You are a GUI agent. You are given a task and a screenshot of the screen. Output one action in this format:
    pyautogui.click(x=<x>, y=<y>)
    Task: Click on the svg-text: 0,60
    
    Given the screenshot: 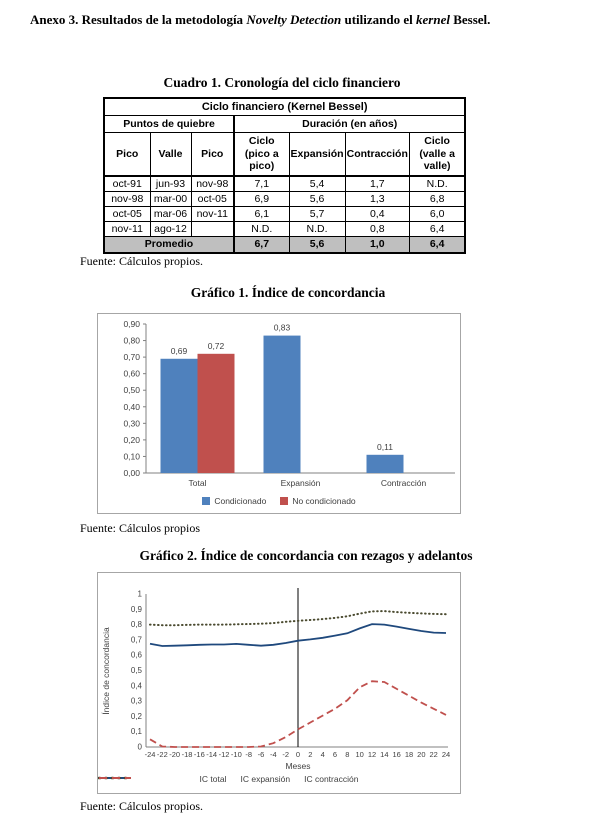 What is the action you would take?
    pyautogui.click(x=131, y=374)
    